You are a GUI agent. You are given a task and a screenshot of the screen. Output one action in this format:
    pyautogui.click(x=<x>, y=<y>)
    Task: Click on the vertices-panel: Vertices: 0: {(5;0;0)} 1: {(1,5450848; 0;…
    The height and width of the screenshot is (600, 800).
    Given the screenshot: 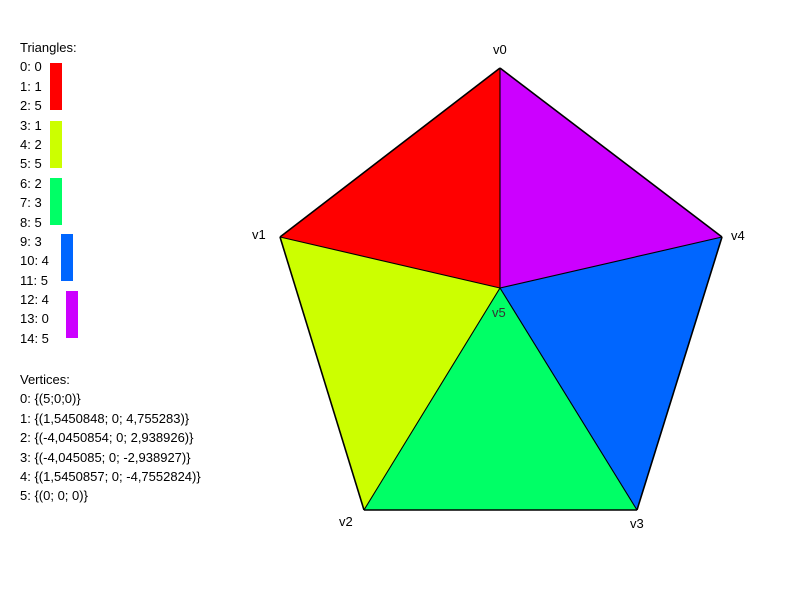 What is the action you would take?
    pyautogui.click(x=110, y=438)
    